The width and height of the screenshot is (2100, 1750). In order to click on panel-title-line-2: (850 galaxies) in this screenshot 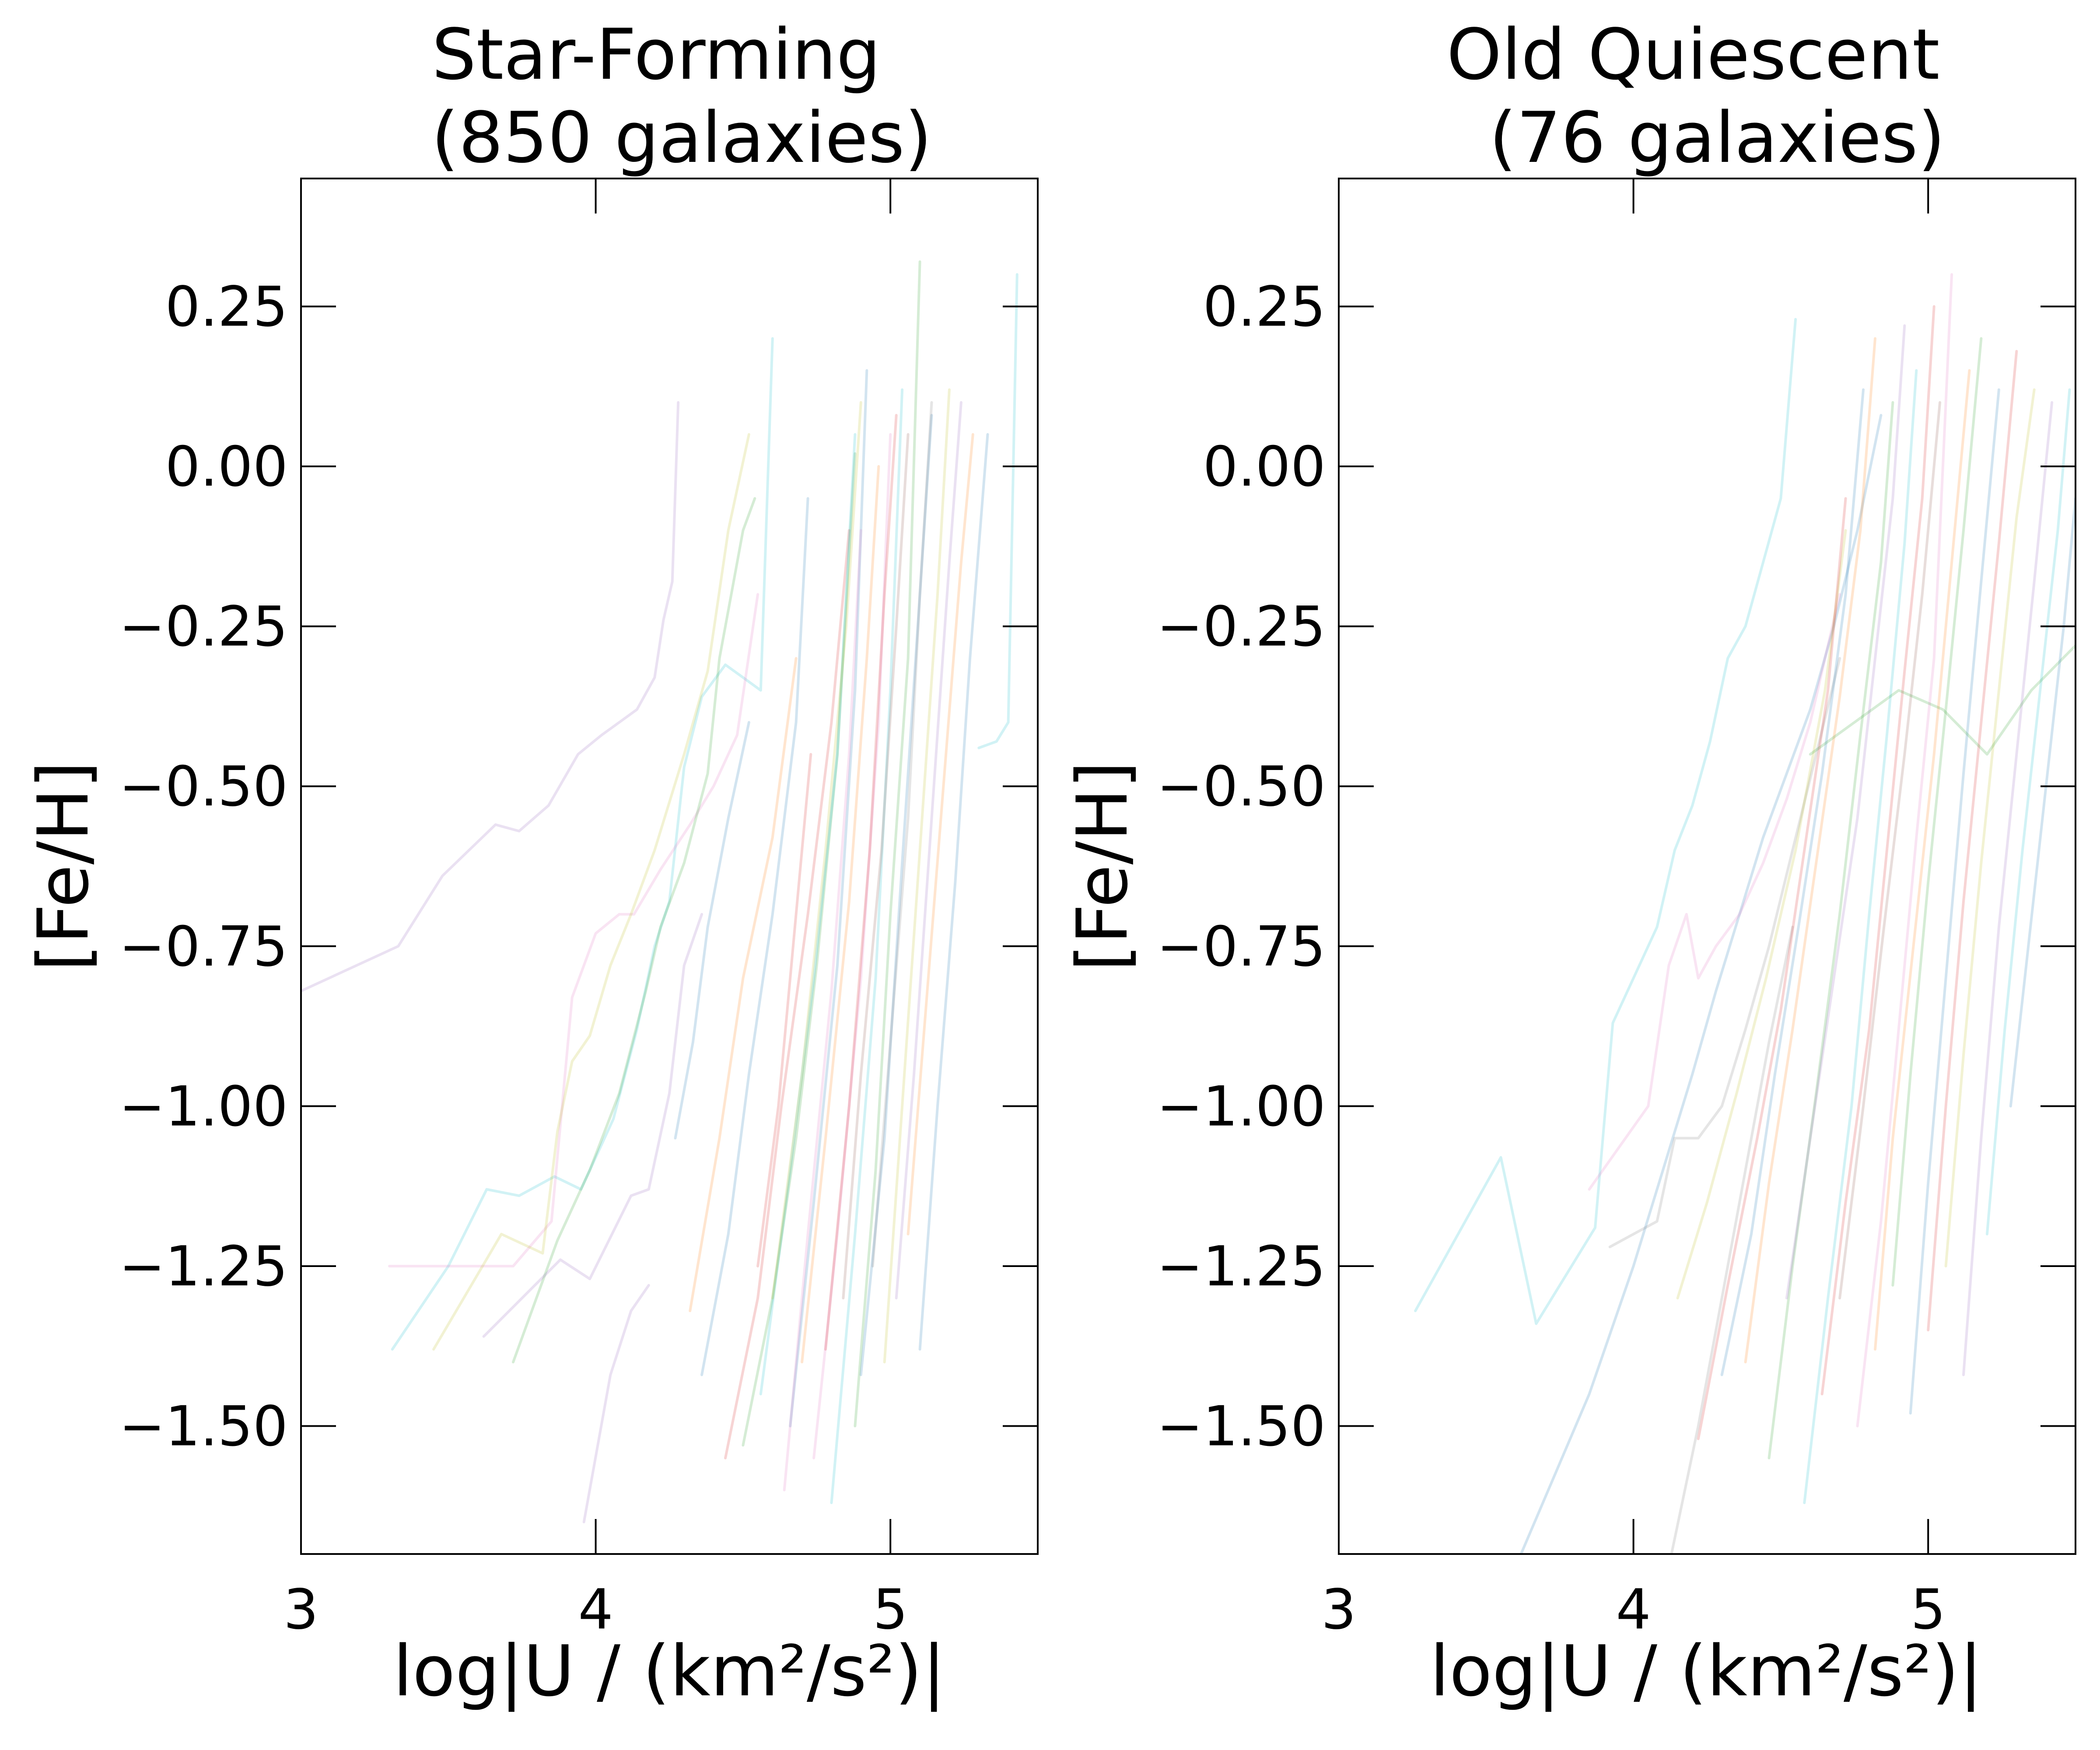, I will do `click(681, 137)`.